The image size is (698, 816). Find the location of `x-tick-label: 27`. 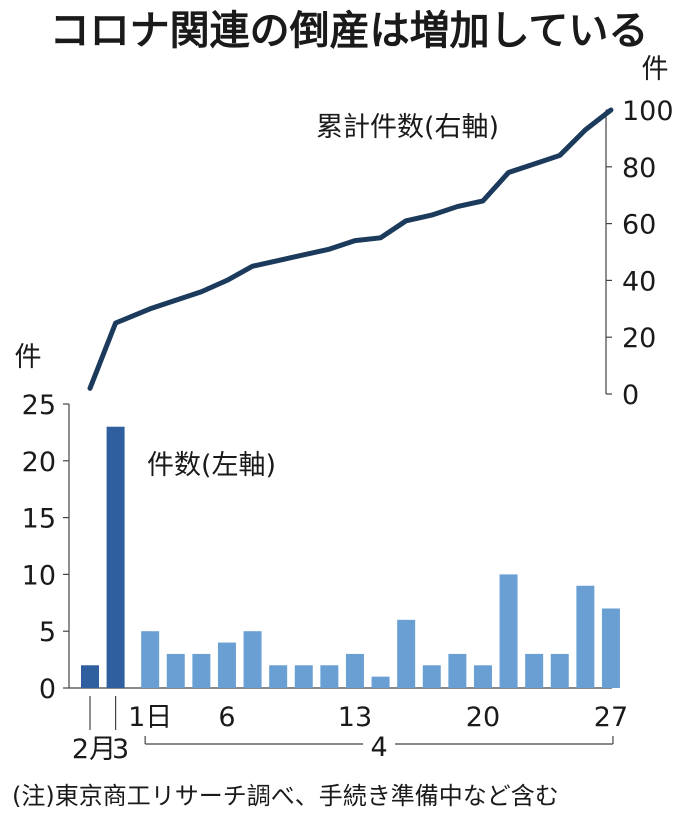

x-tick-label: 27 is located at coordinates (611, 717).